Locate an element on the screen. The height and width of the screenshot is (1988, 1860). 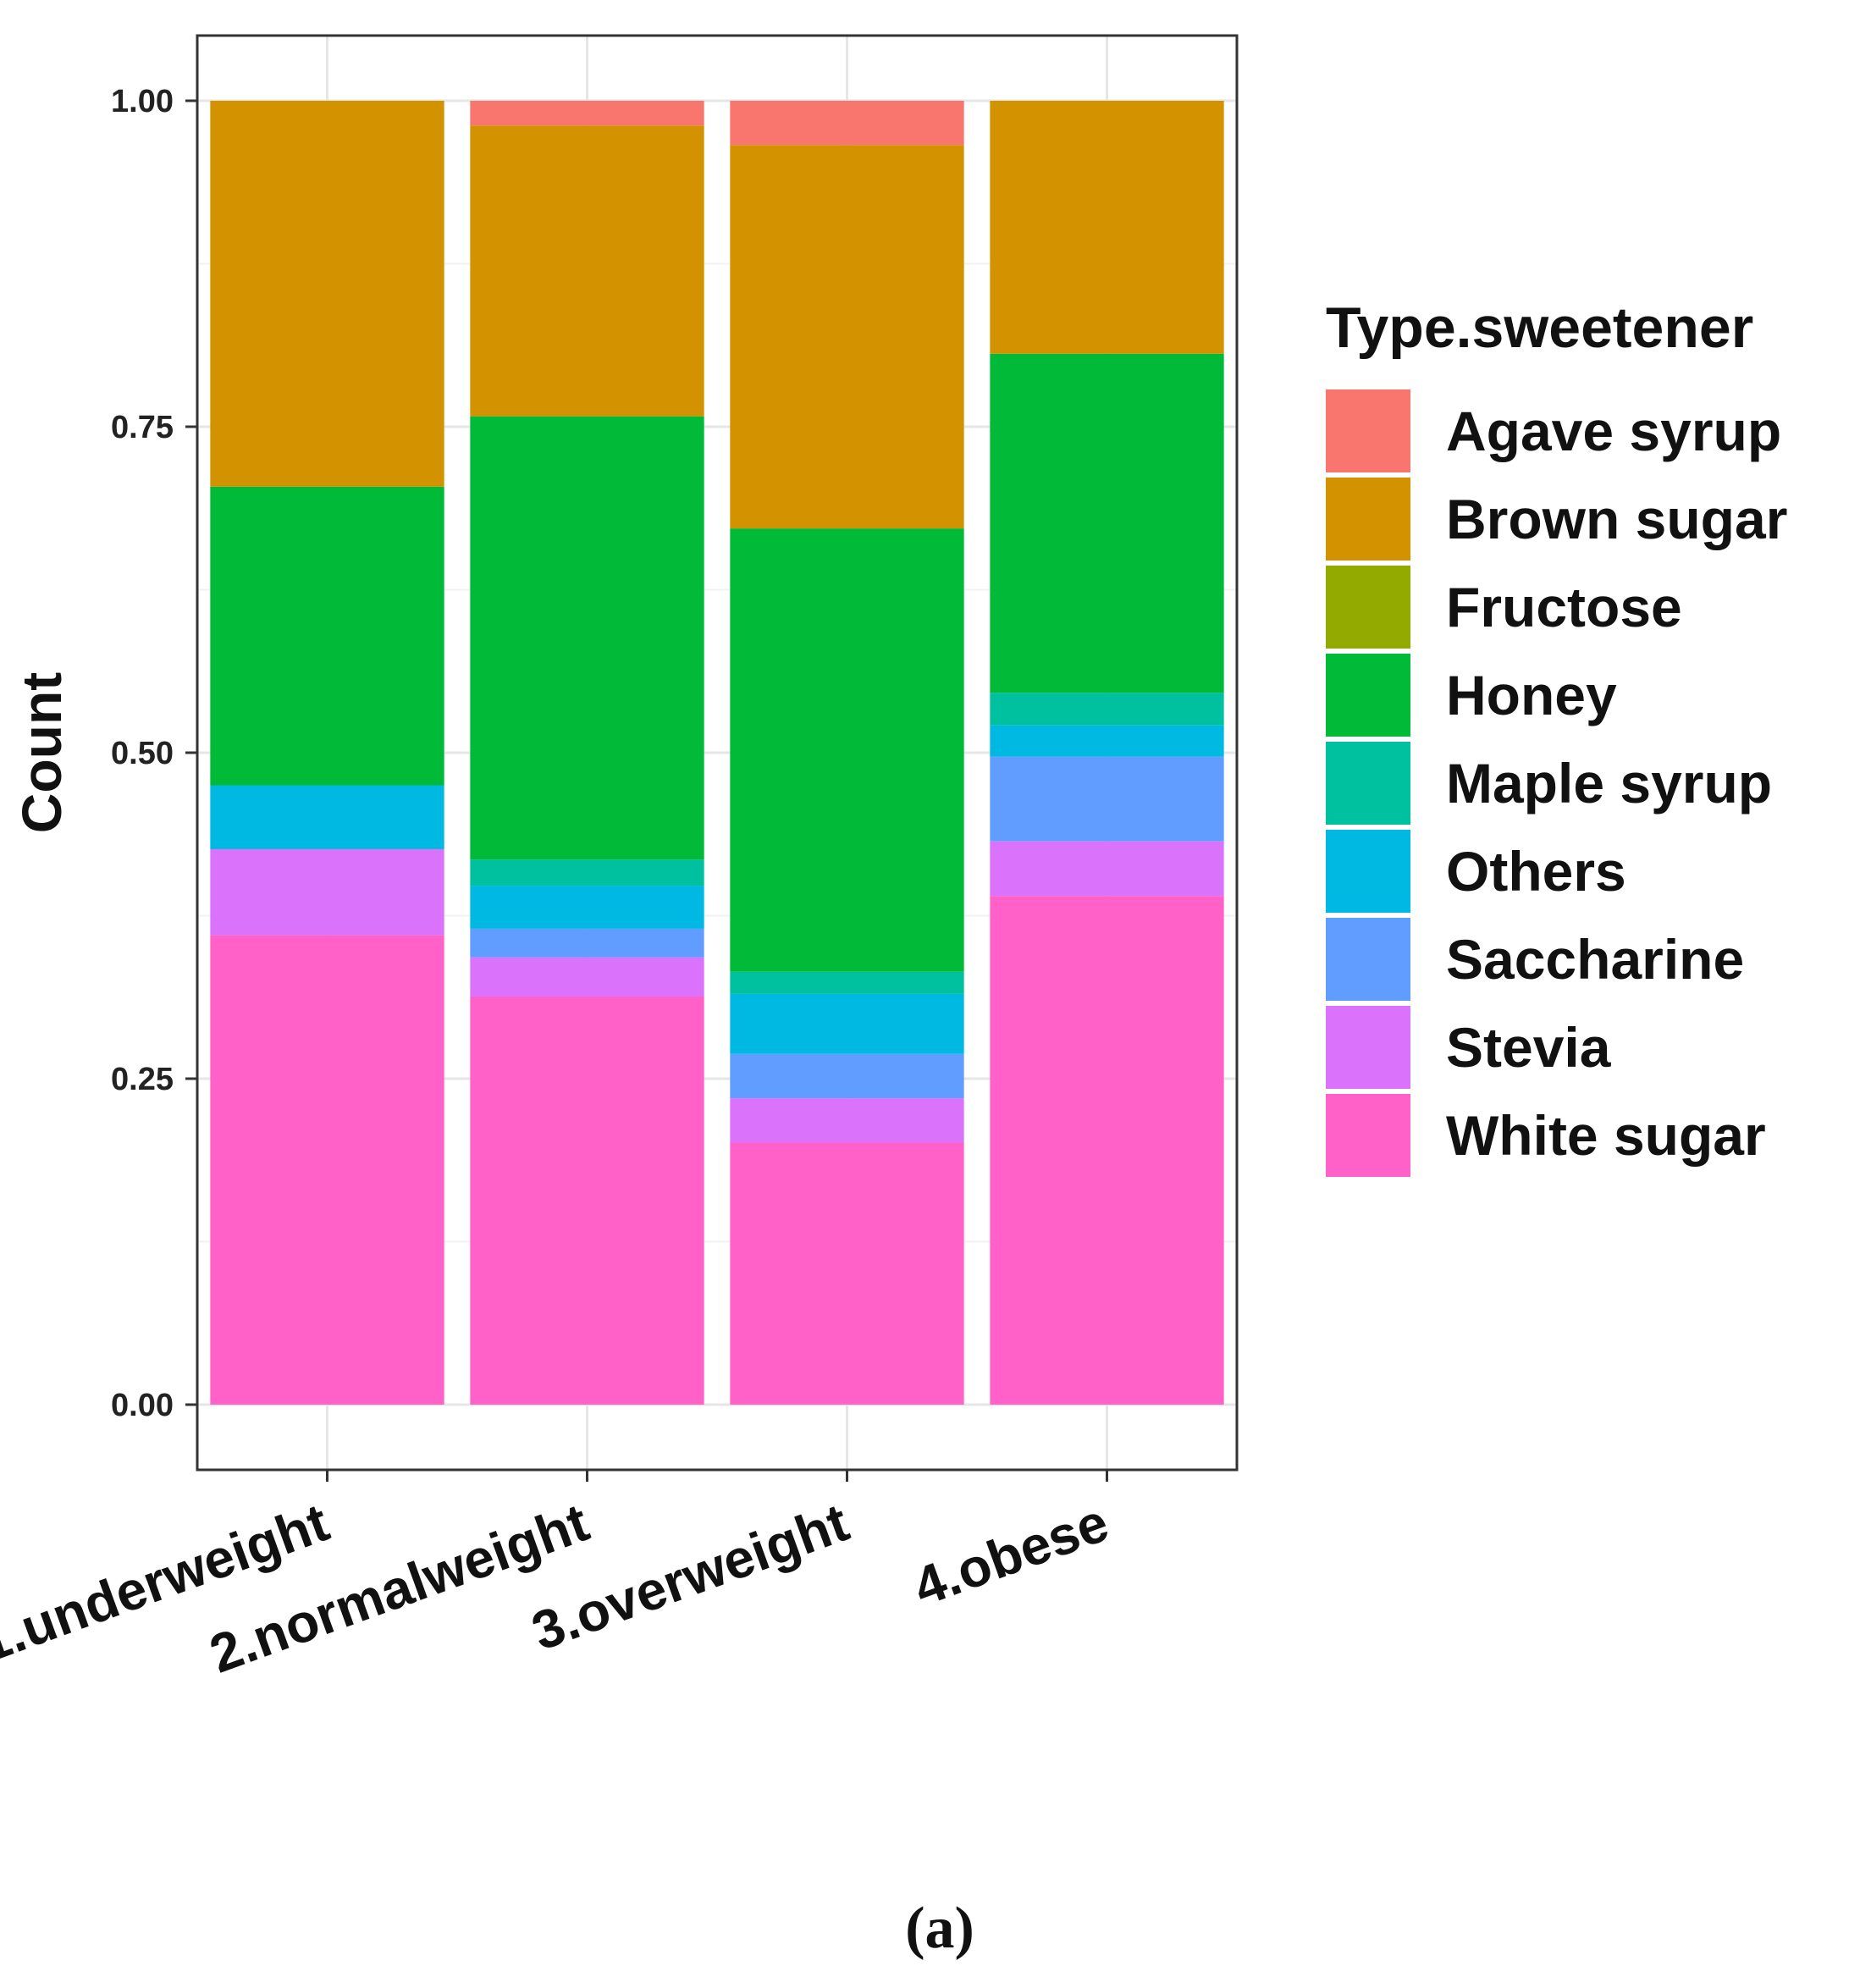
legend-label: Fructose is located at coordinates (1564, 607).